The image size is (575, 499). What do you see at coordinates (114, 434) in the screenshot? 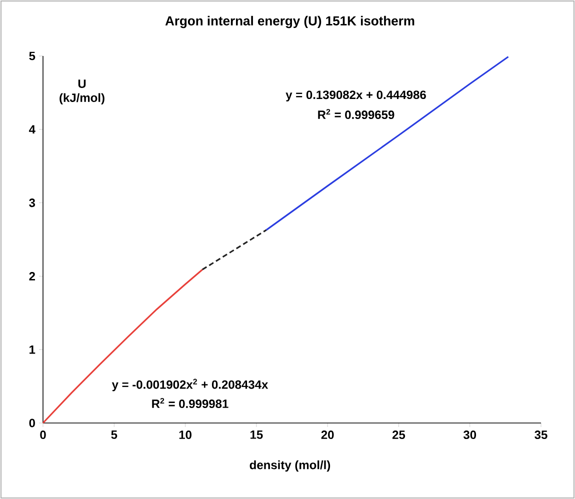
I see `x-tick-label: 5` at bounding box center [114, 434].